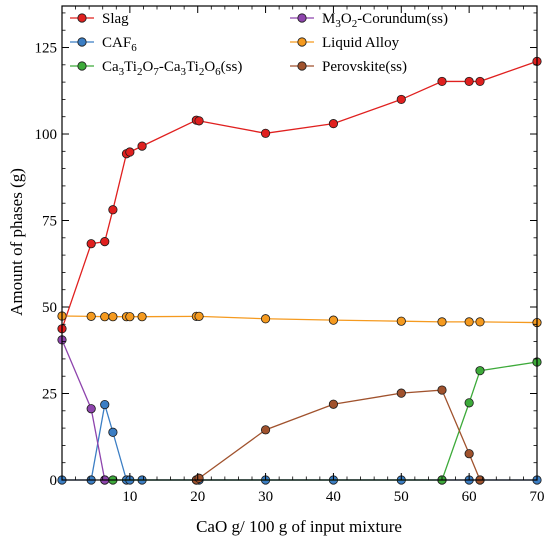  What do you see at coordinates (54, 481) in the screenshot?
I see `y-tick-label-0: 0` at bounding box center [54, 481].